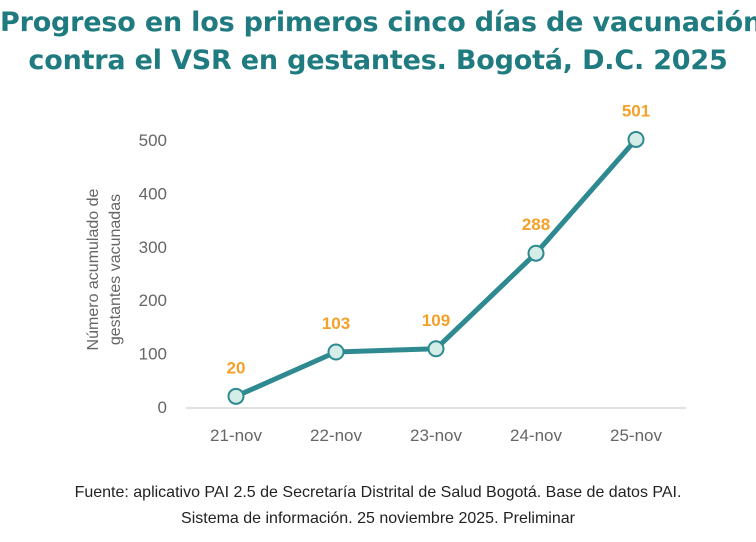 This screenshot has width=756, height=542. I want to click on x-tick-label: 21-nov, so click(236, 435).